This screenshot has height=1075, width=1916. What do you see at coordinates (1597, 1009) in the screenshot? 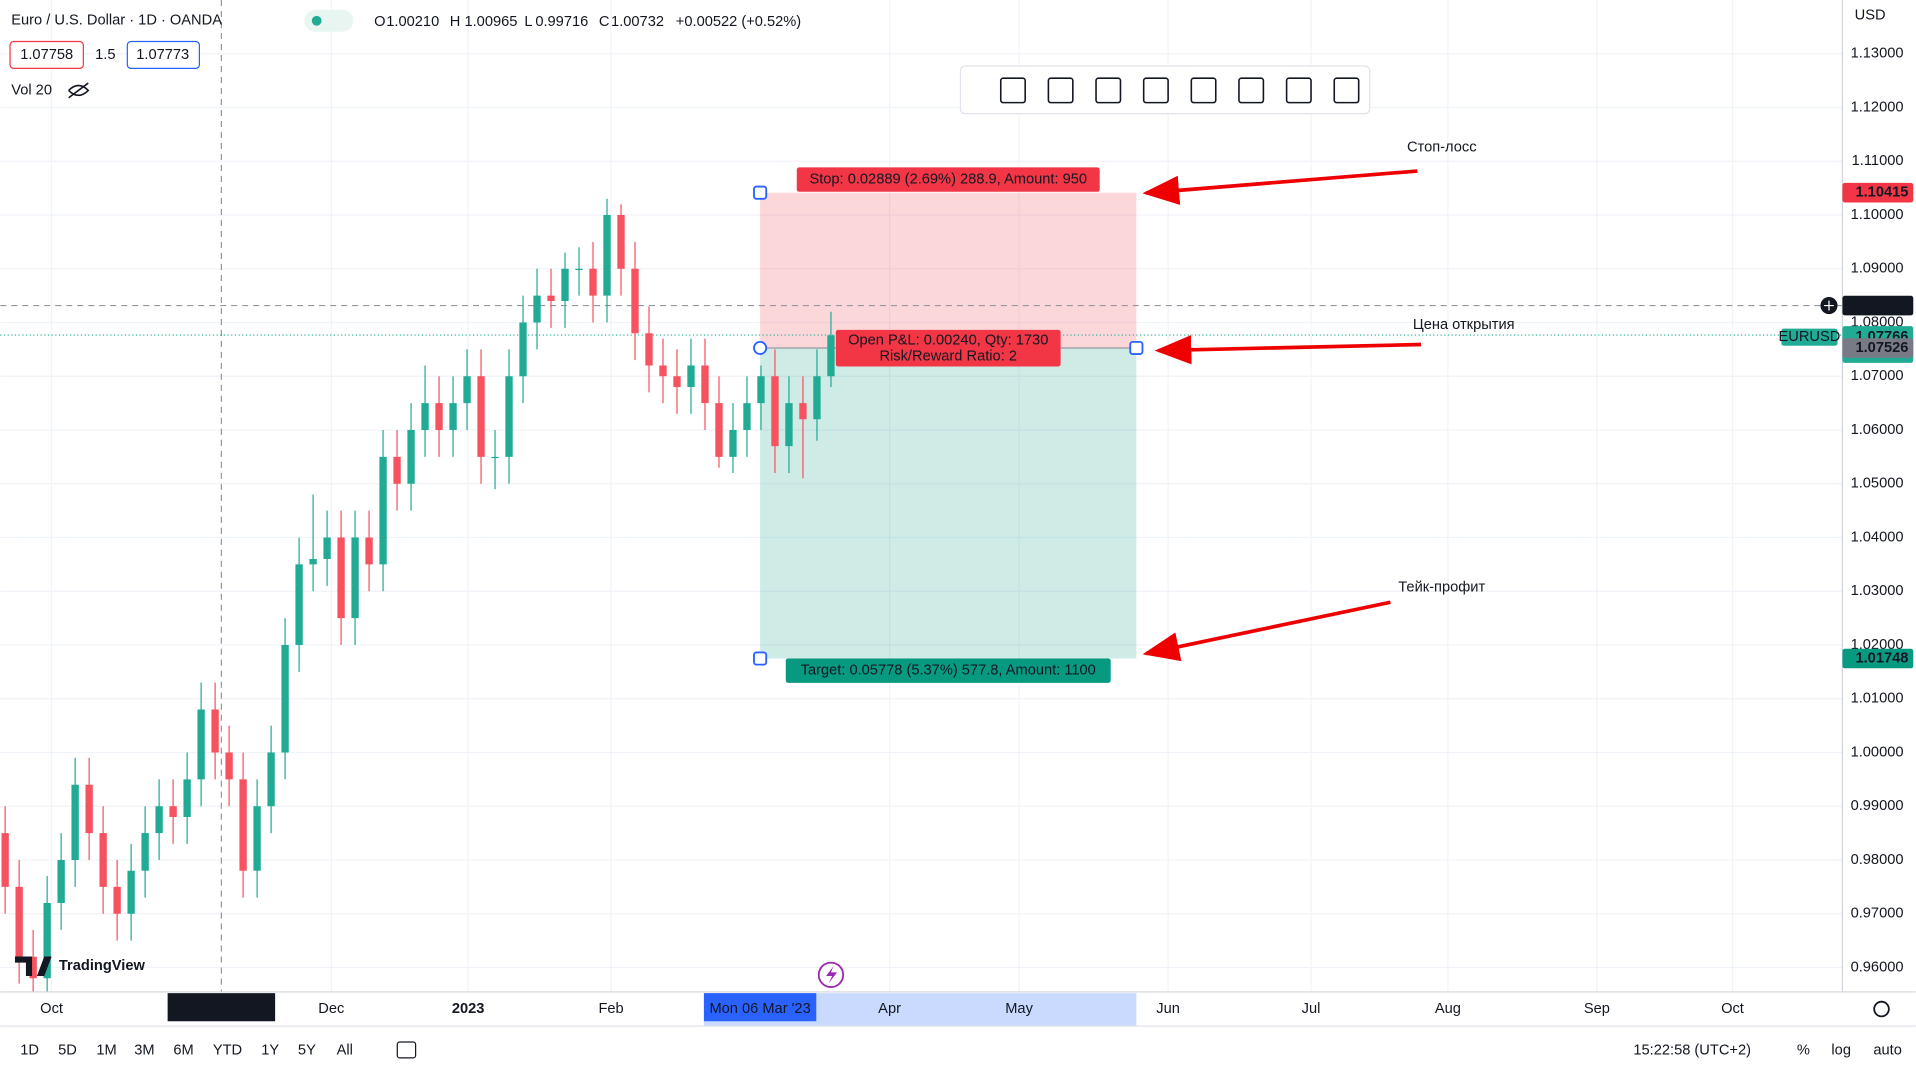
I see `x-tick-label: Sep` at bounding box center [1597, 1009].